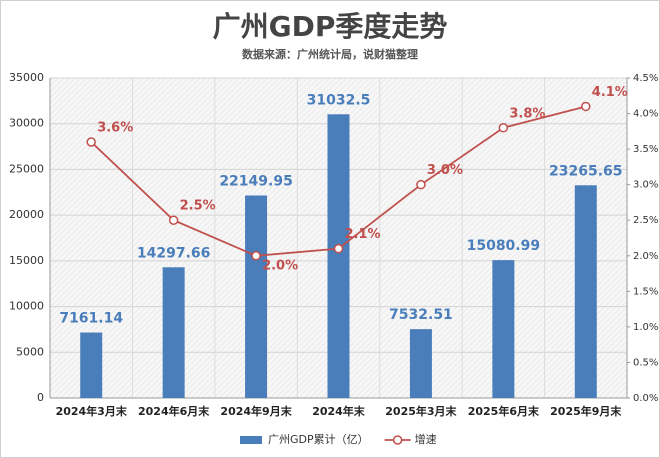  I want to click on y2-tick-label: 0.5%, so click(645, 362).